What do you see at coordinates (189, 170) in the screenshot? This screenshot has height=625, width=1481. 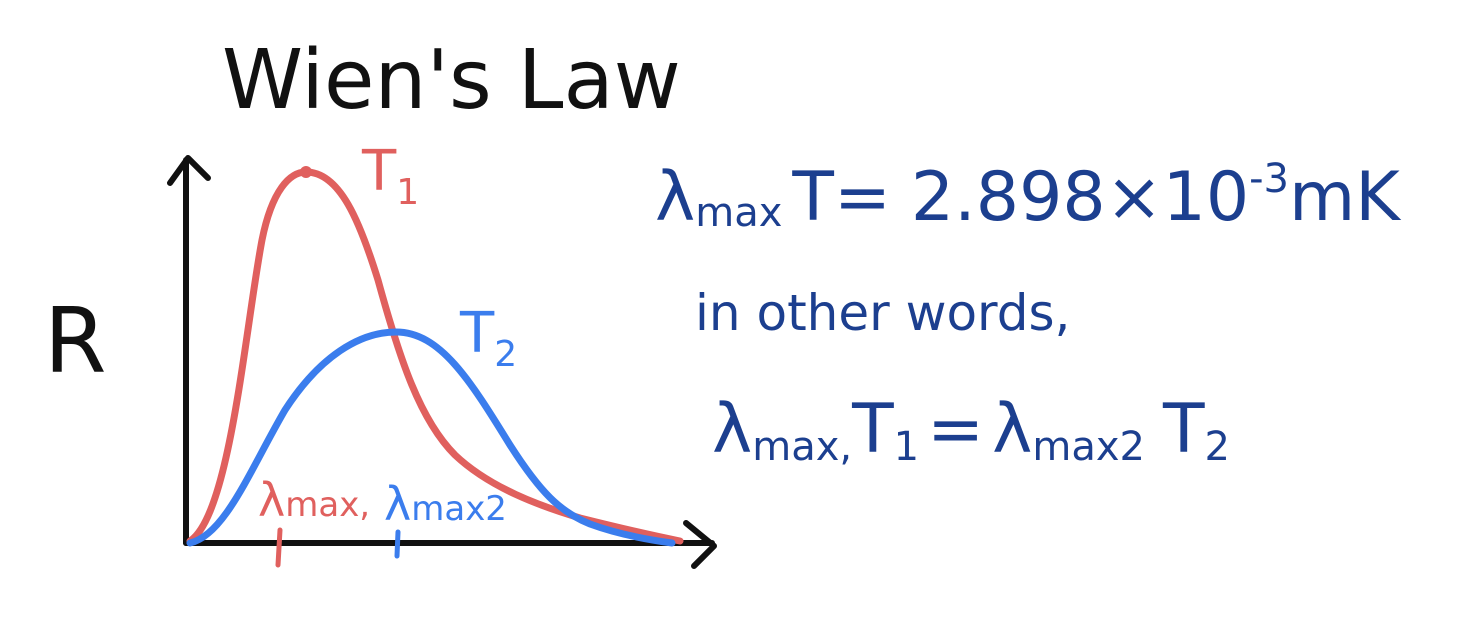 I see `y-axis-arrowhead` at bounding box center [189, 170].